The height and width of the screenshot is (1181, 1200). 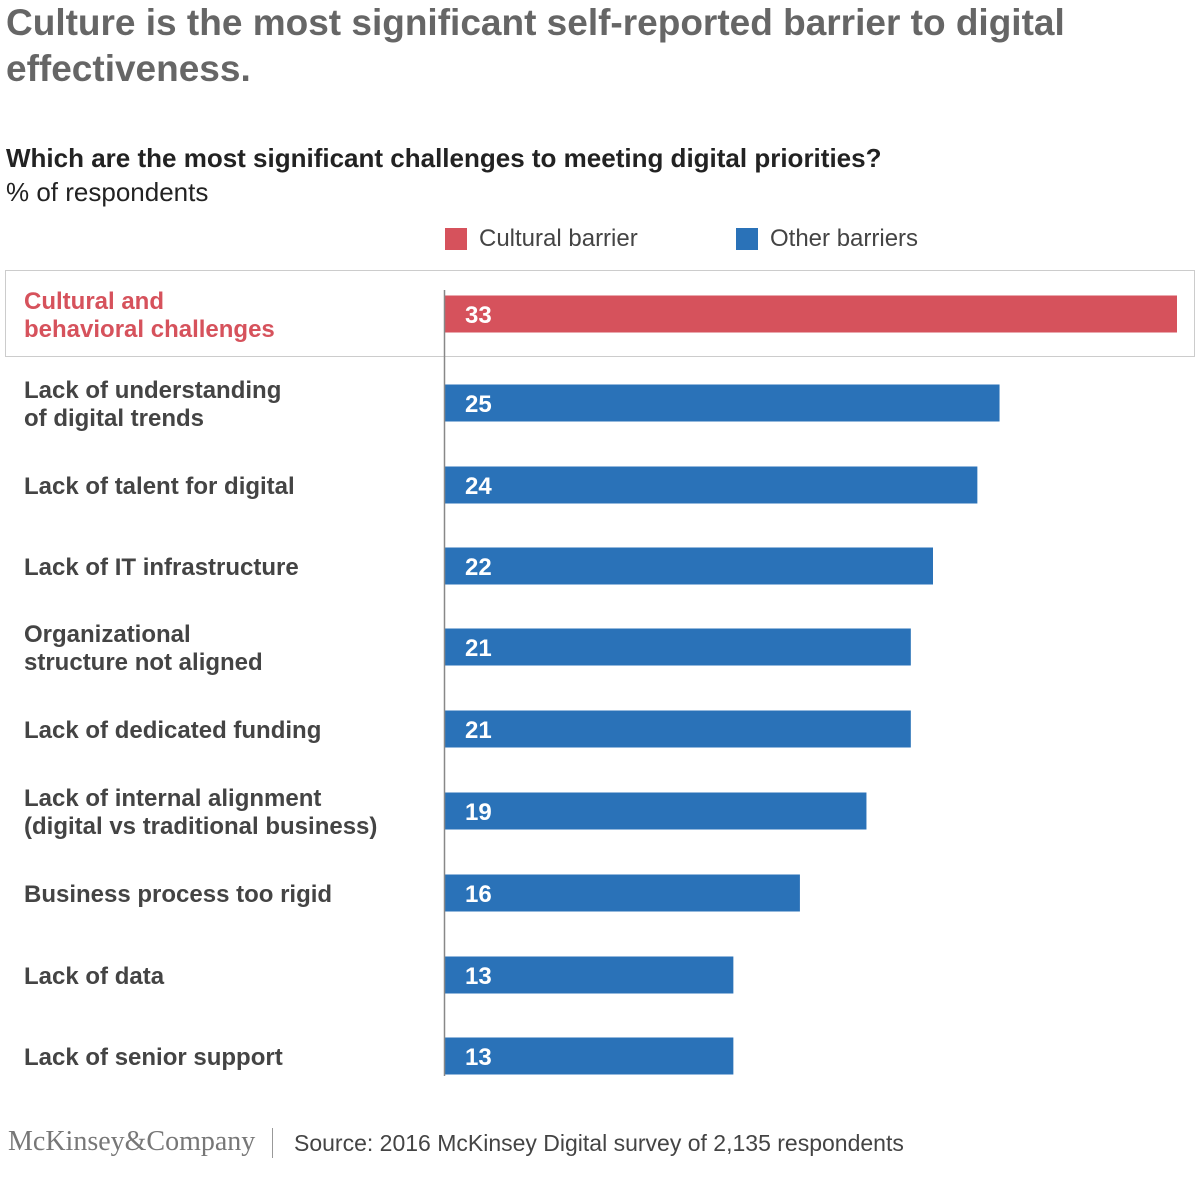 I want to click on category-label-line: Lack of IT infrastructure, so click(x=161, y=567).